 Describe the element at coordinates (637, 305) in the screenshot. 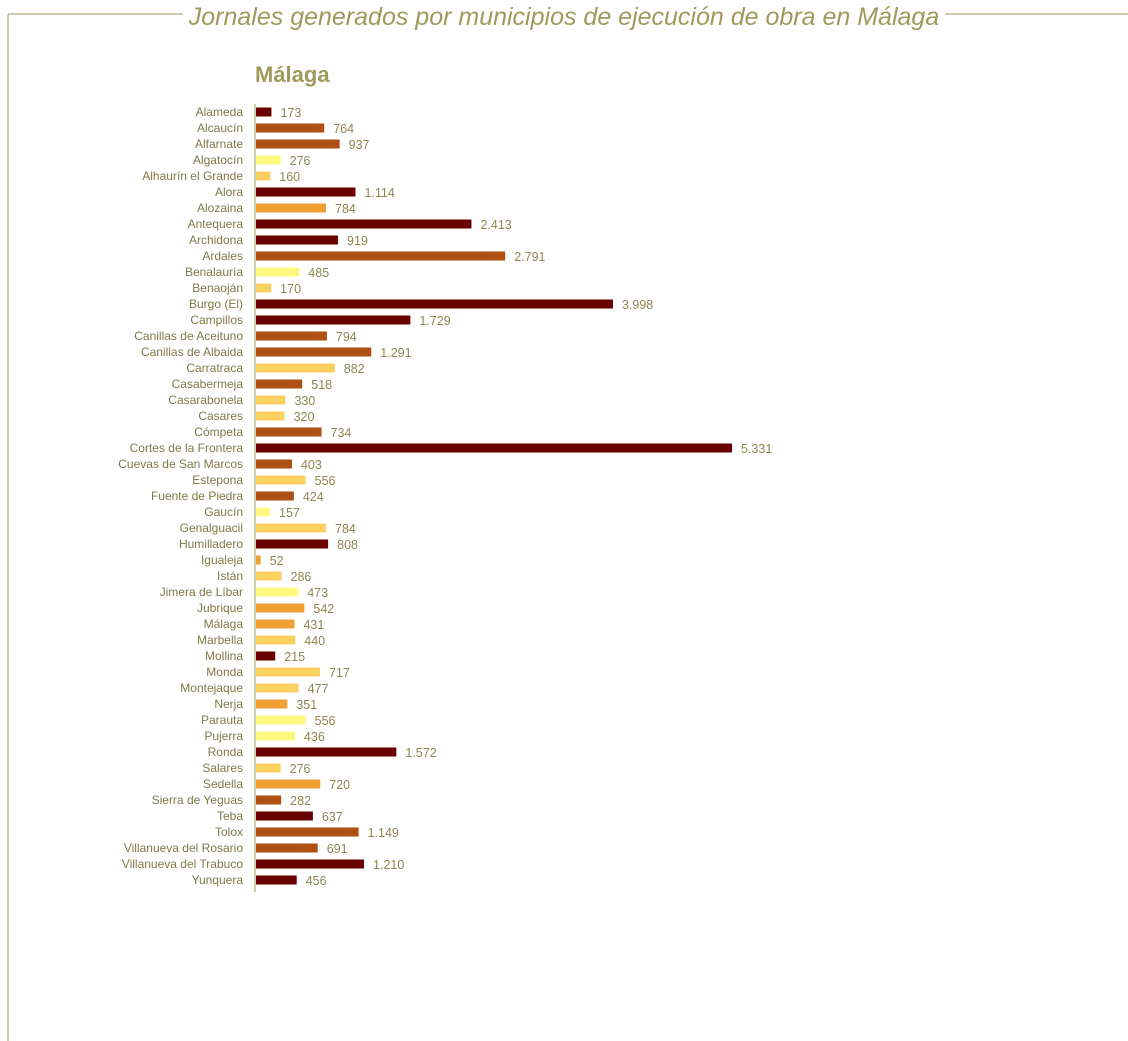

I see `value-label: 3.998` at that location.